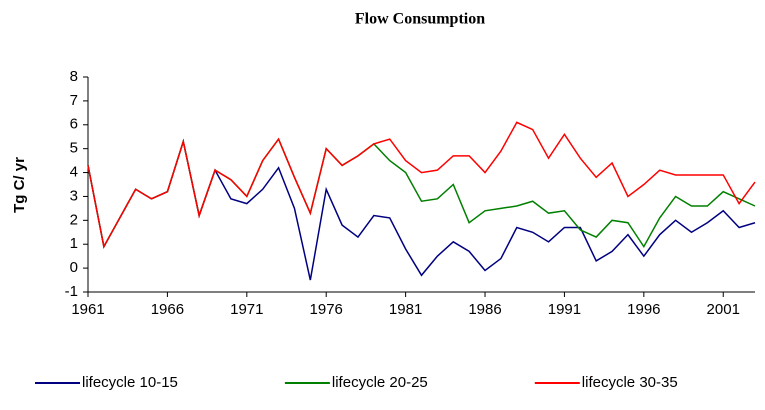 The image size is (765, 410). Describe the element at coordinates (19, 185) in the screenshot. I see `y-axis-label: Tg C/ yr` at that location.